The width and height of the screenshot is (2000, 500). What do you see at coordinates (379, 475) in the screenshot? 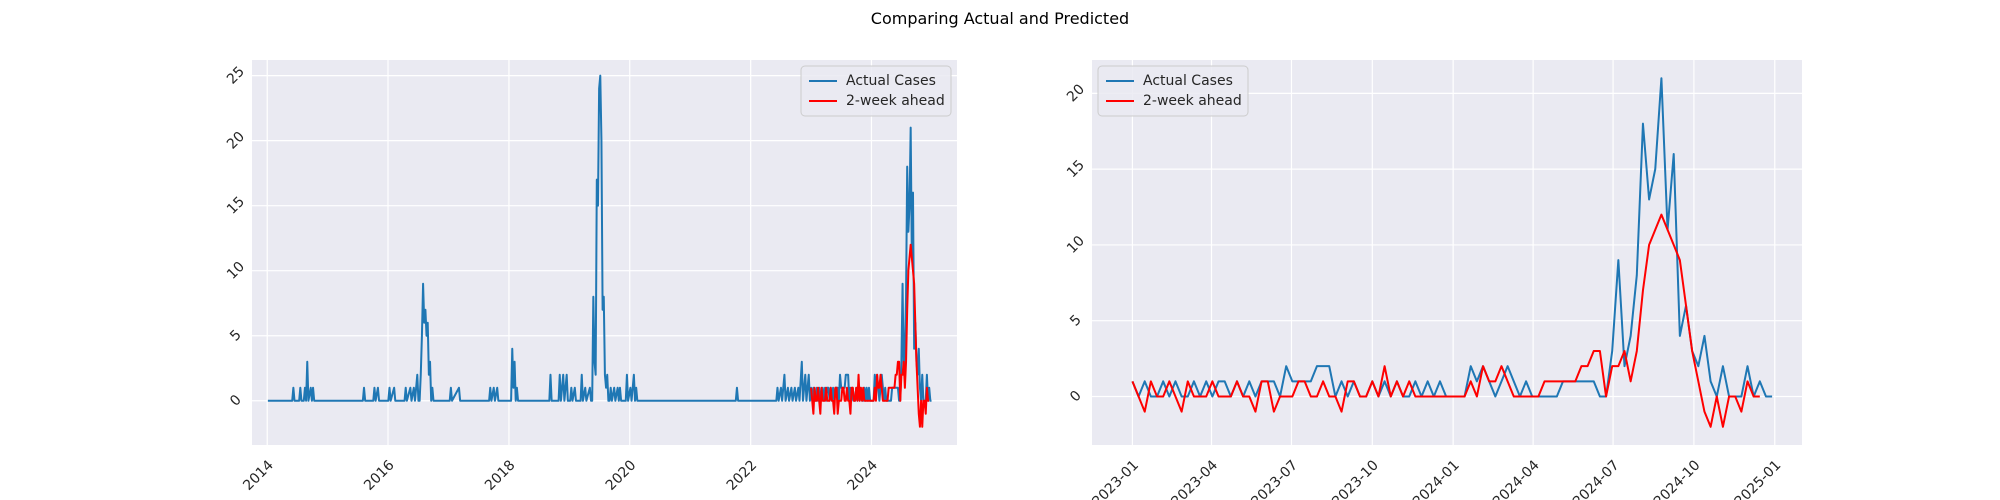
I see `x-tick-label: 2016` at bounding box center [379, 475].